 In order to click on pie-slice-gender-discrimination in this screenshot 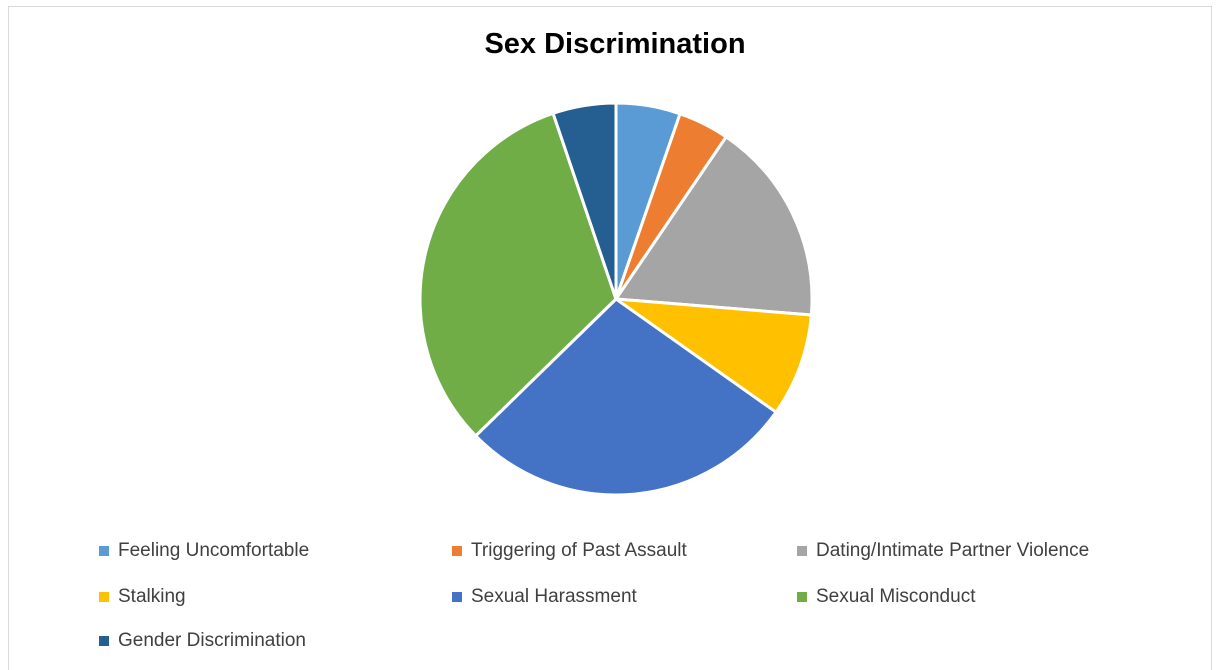, I will do `click(584, 201)`.